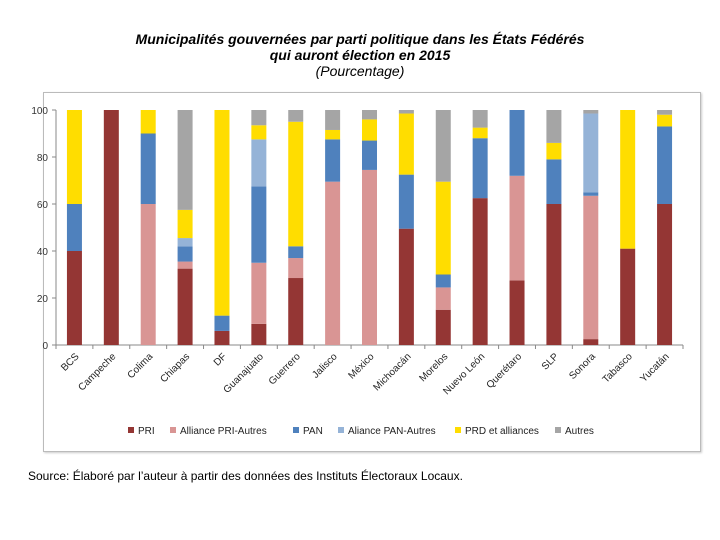 Image resolution: width=720 pixels, height=540 pixels. Describe the element at coordinates (313, 431) in the screenshot. I see `legend-label: PAN` at that location.